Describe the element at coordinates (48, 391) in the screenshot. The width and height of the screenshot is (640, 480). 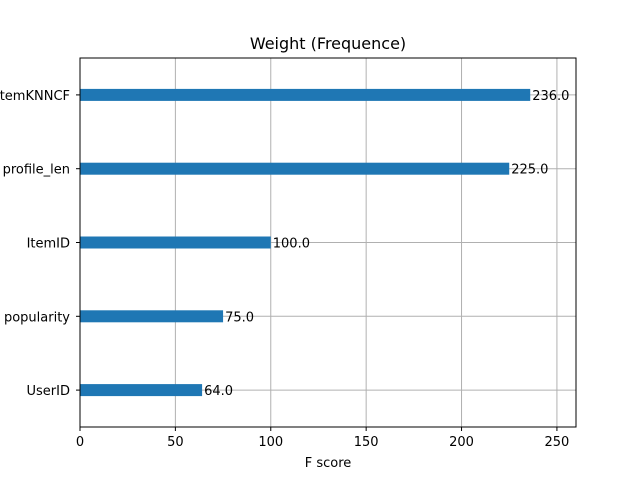
I see `y-tick-label: UserID` at that location.